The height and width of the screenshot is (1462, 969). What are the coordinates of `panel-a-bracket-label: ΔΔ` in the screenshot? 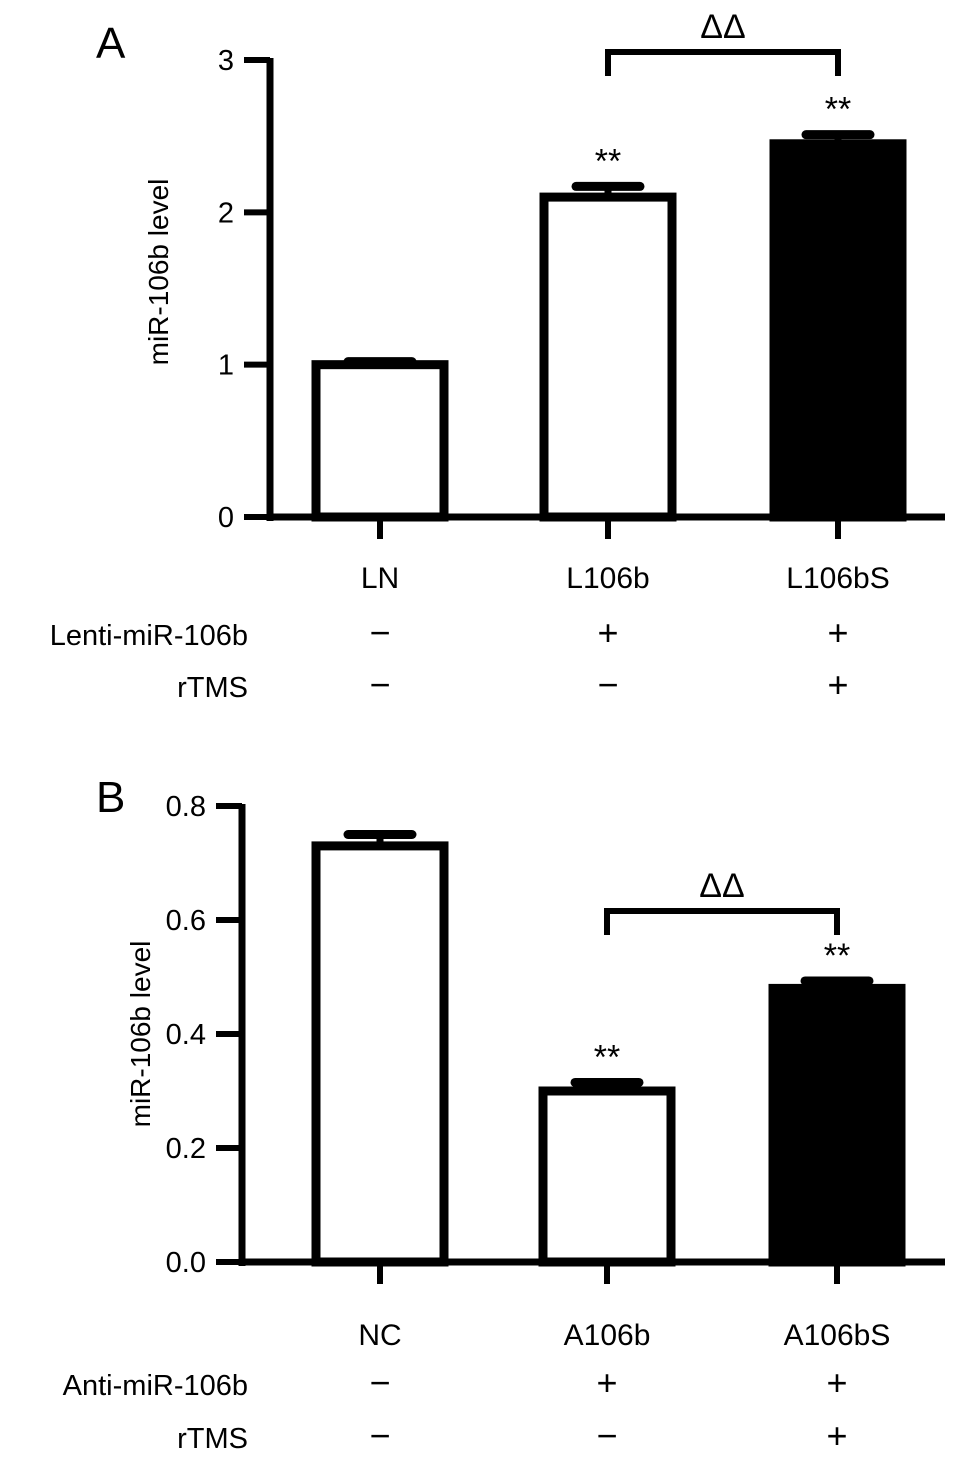 It's located at (722, 27).